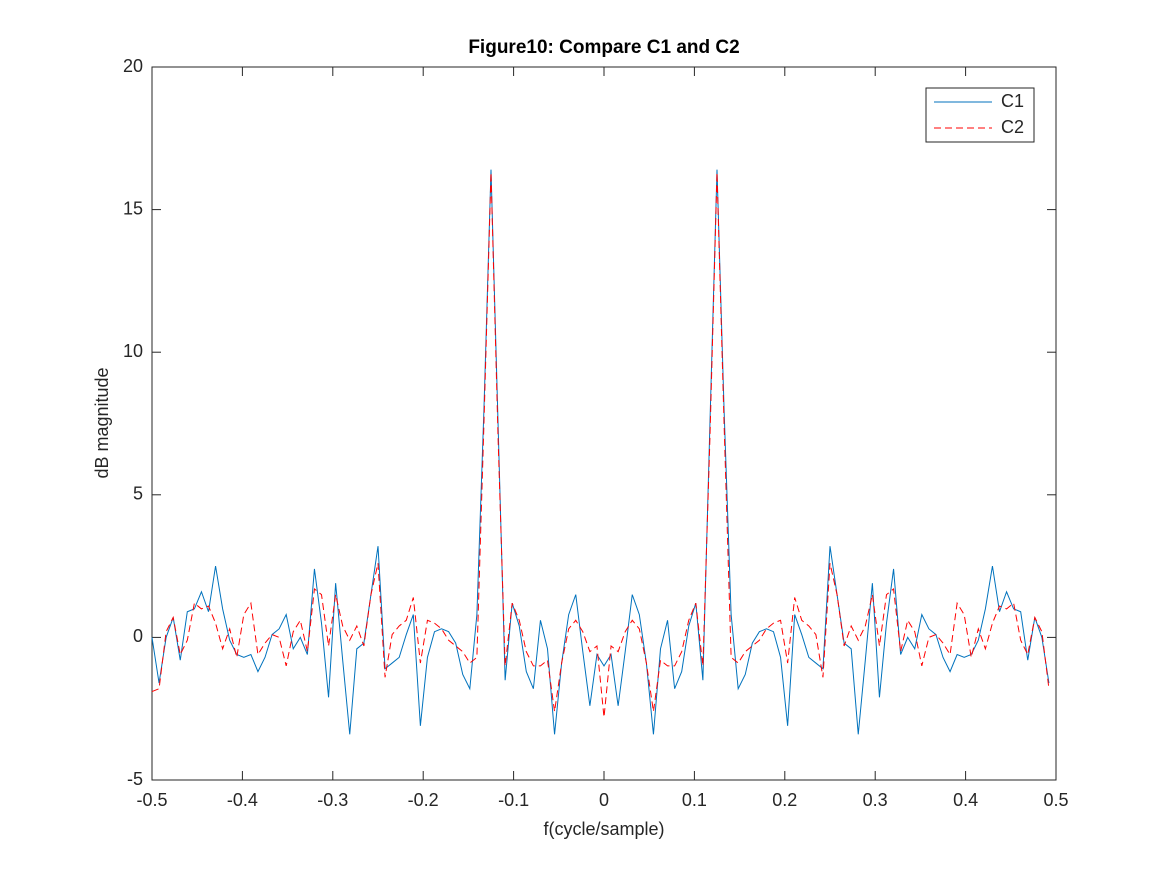  I want to click on x-tick-label: 0.5, so click(1055, 800).